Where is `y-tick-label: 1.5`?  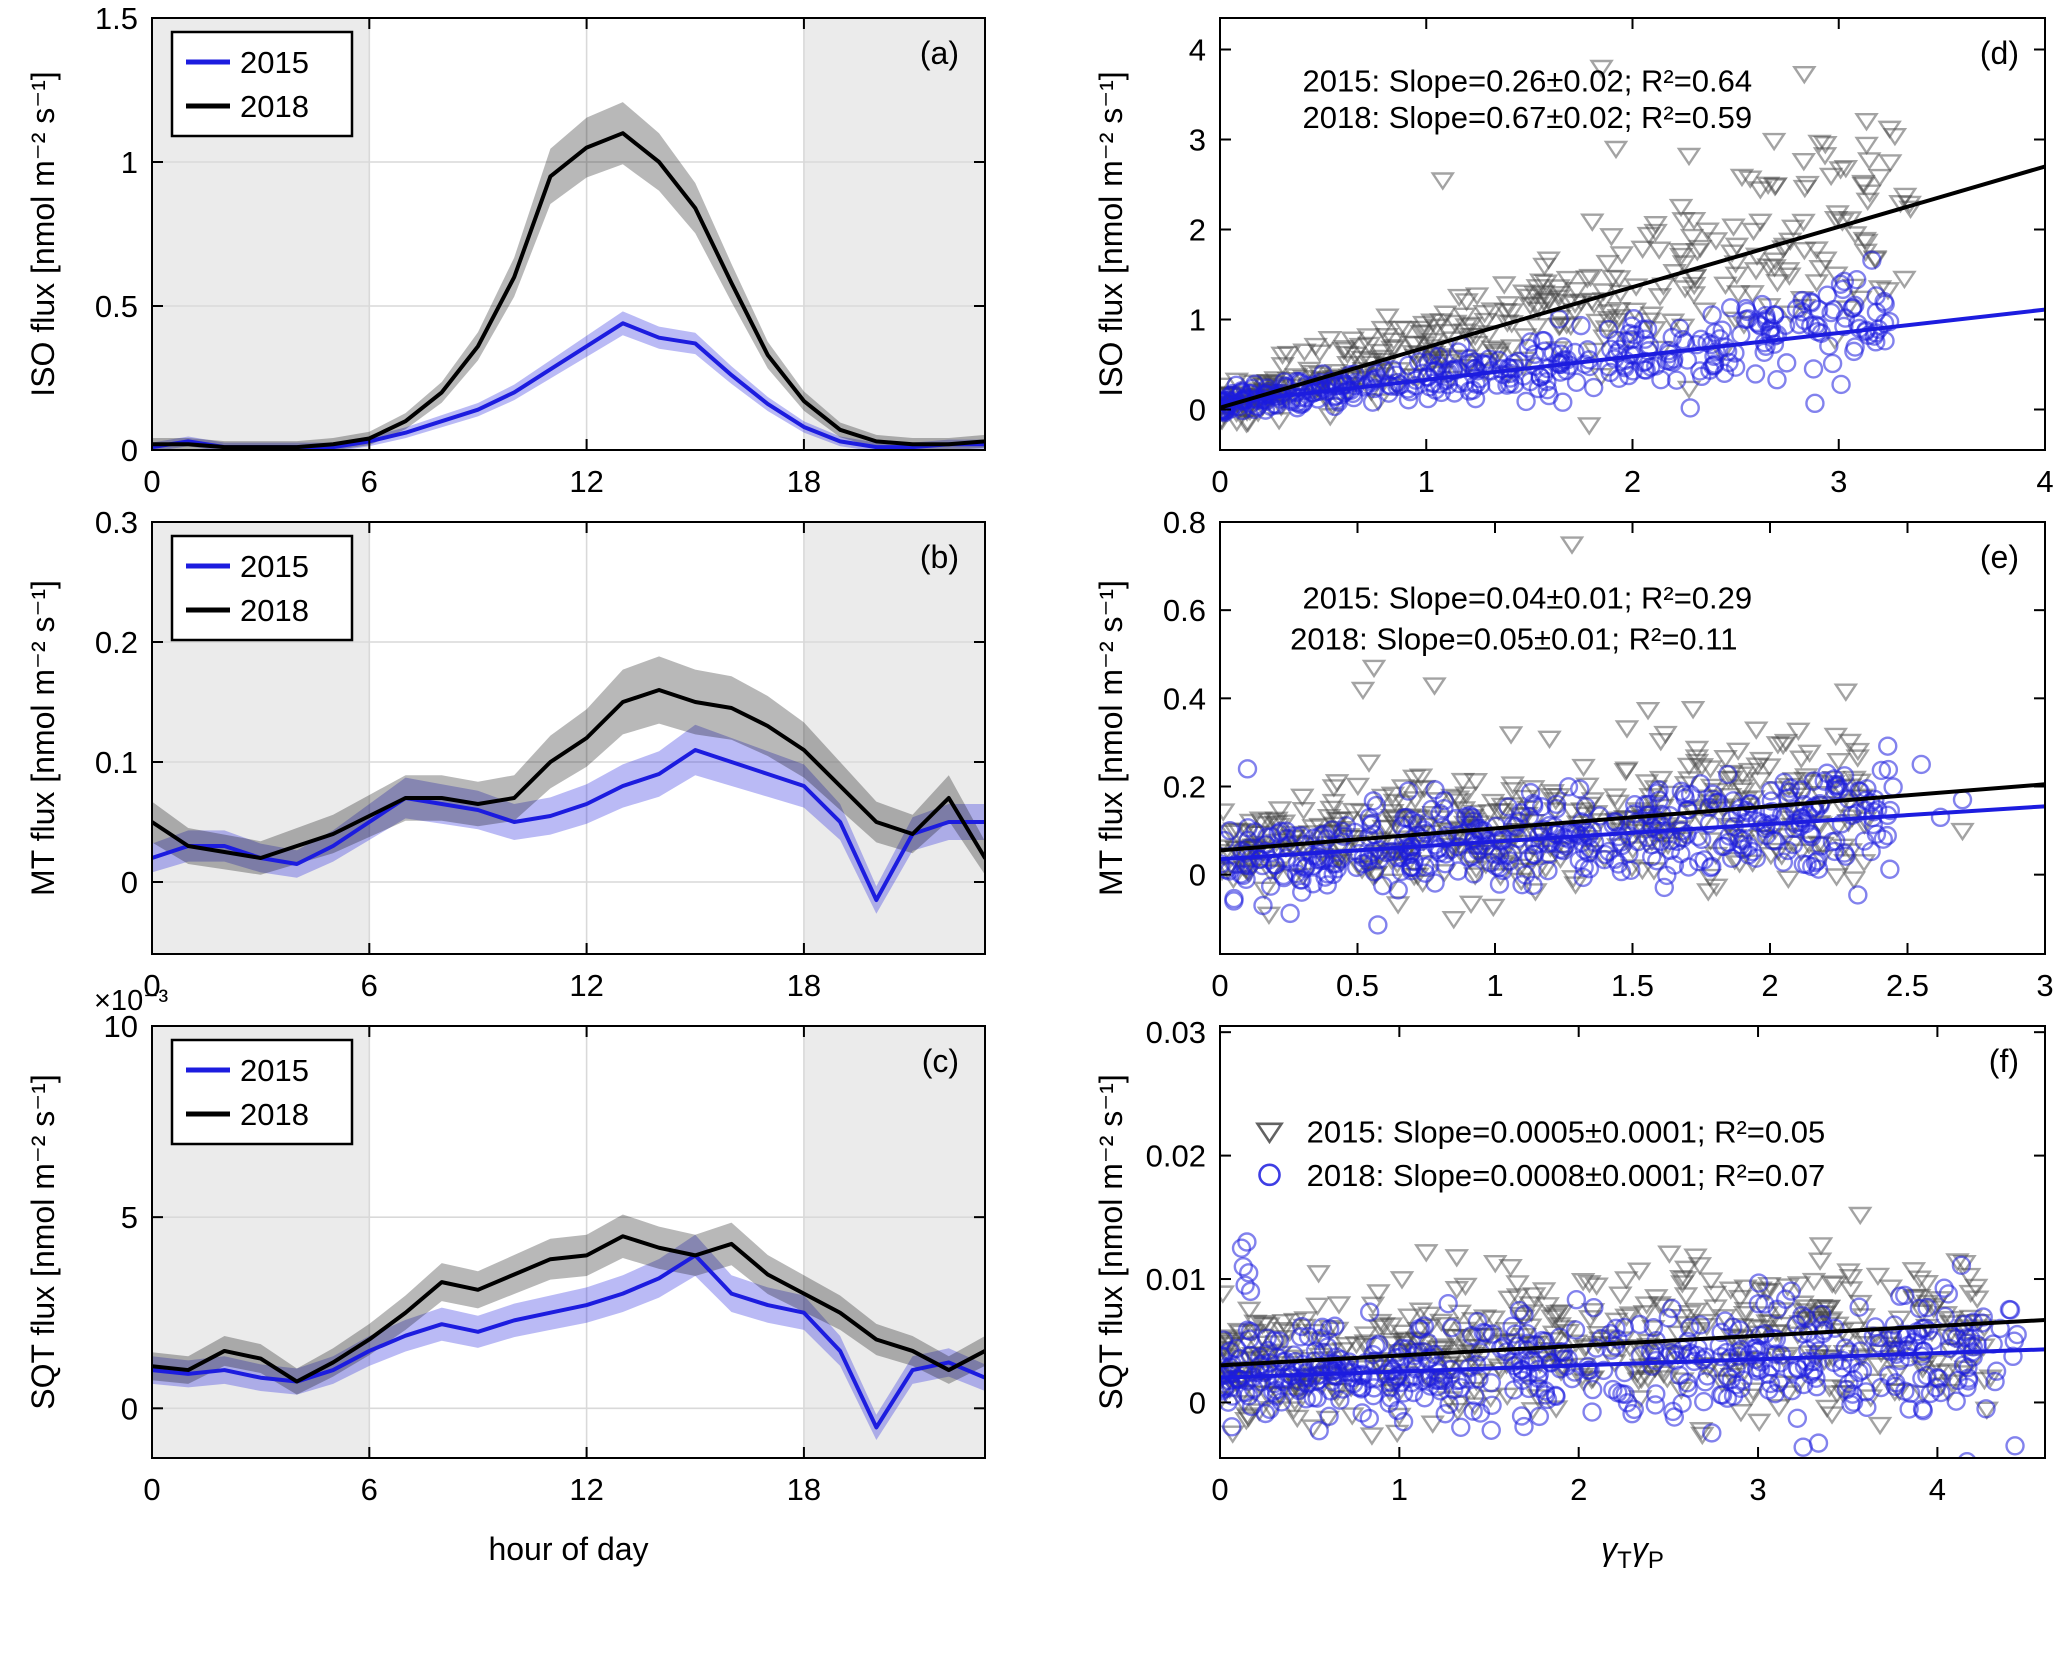
y-tick-label: 1.5 is located at coordinates (116, 18).